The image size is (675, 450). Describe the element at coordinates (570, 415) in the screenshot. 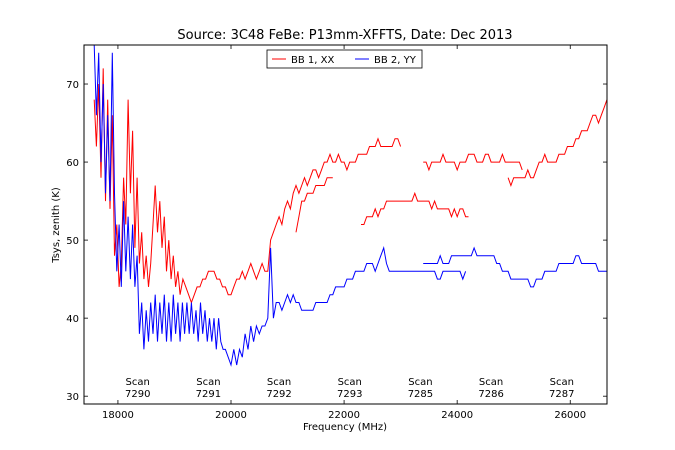

I see `x-tick-label: 26000` at that location.